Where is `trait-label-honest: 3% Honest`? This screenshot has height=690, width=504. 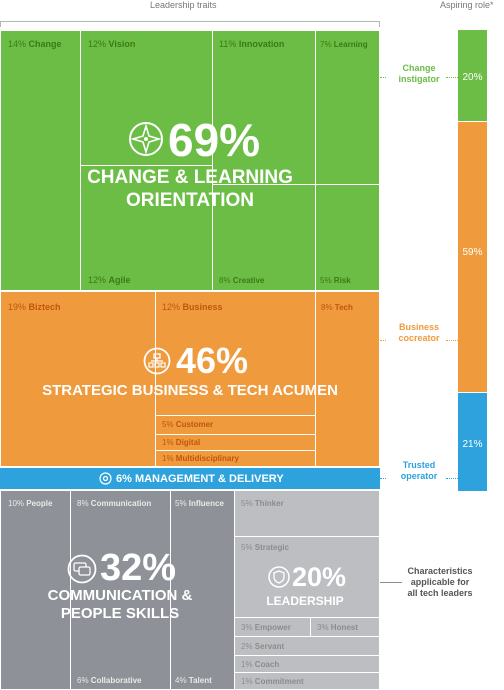 trait-label-honest: 3% Honest is located at coordinates (337, 627).